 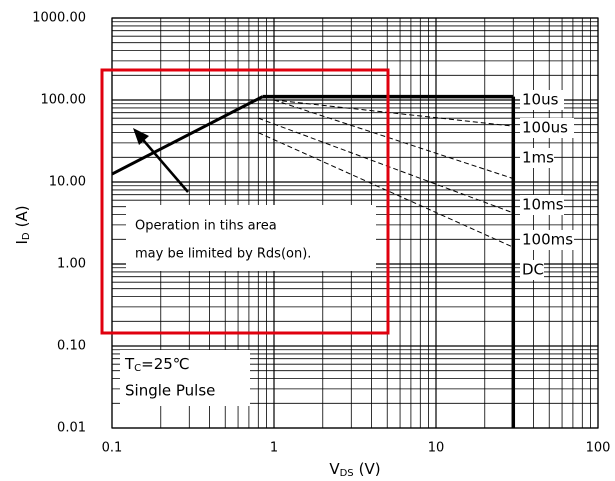 What do you see at coordinates (64, 100) in the screenshot?
I see `y-tick-label: 100.00` at bounding box center [64, 100].